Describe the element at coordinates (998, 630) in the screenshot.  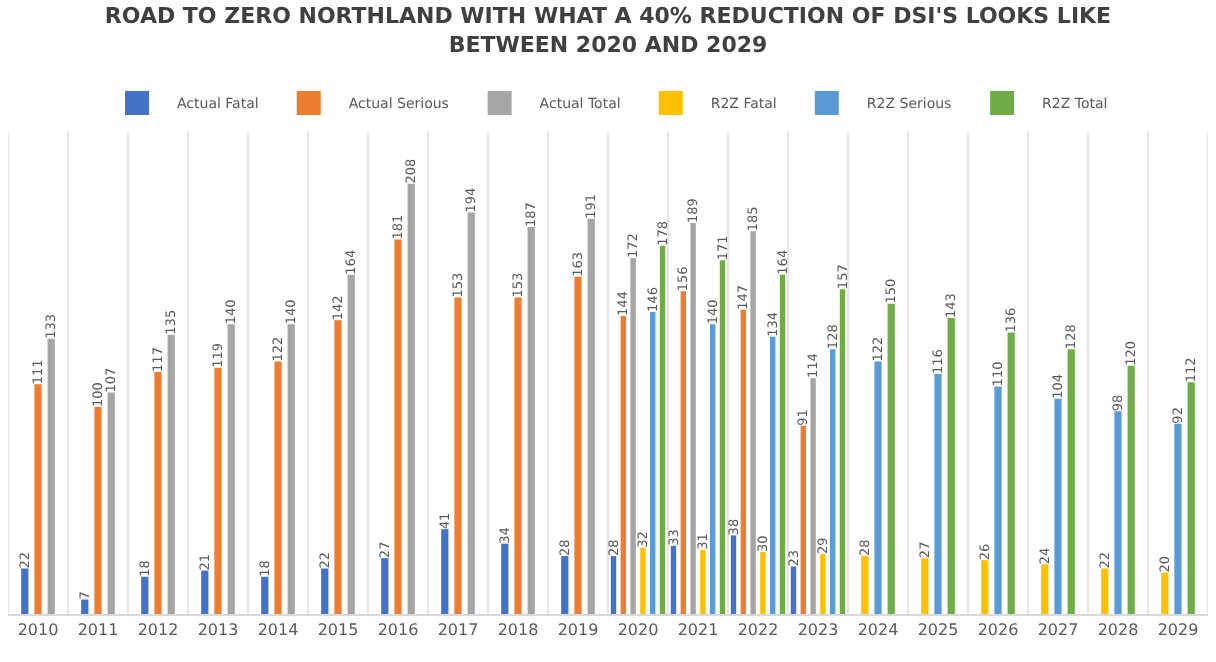
I see `x-tick-label: 2026` at that location.